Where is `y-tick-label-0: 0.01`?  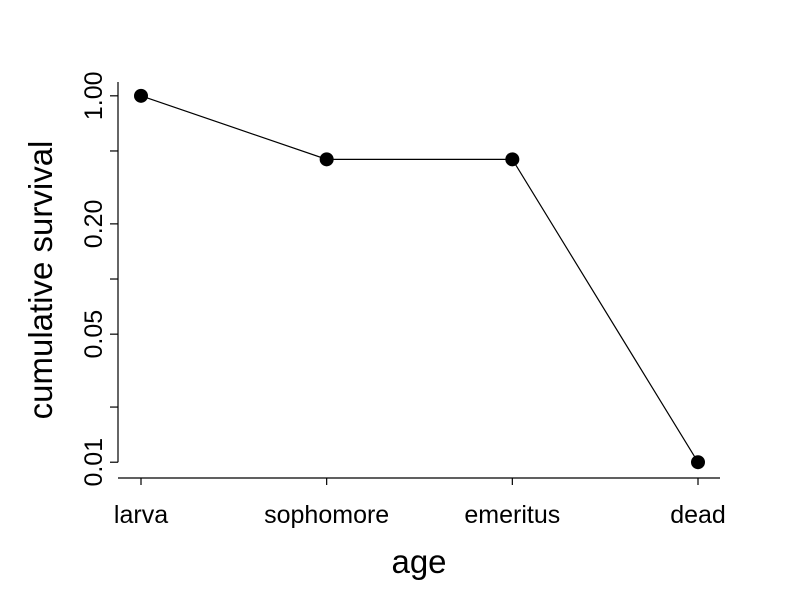 y-tick-label-0: 0.01 is located at coordinates (94, 462).